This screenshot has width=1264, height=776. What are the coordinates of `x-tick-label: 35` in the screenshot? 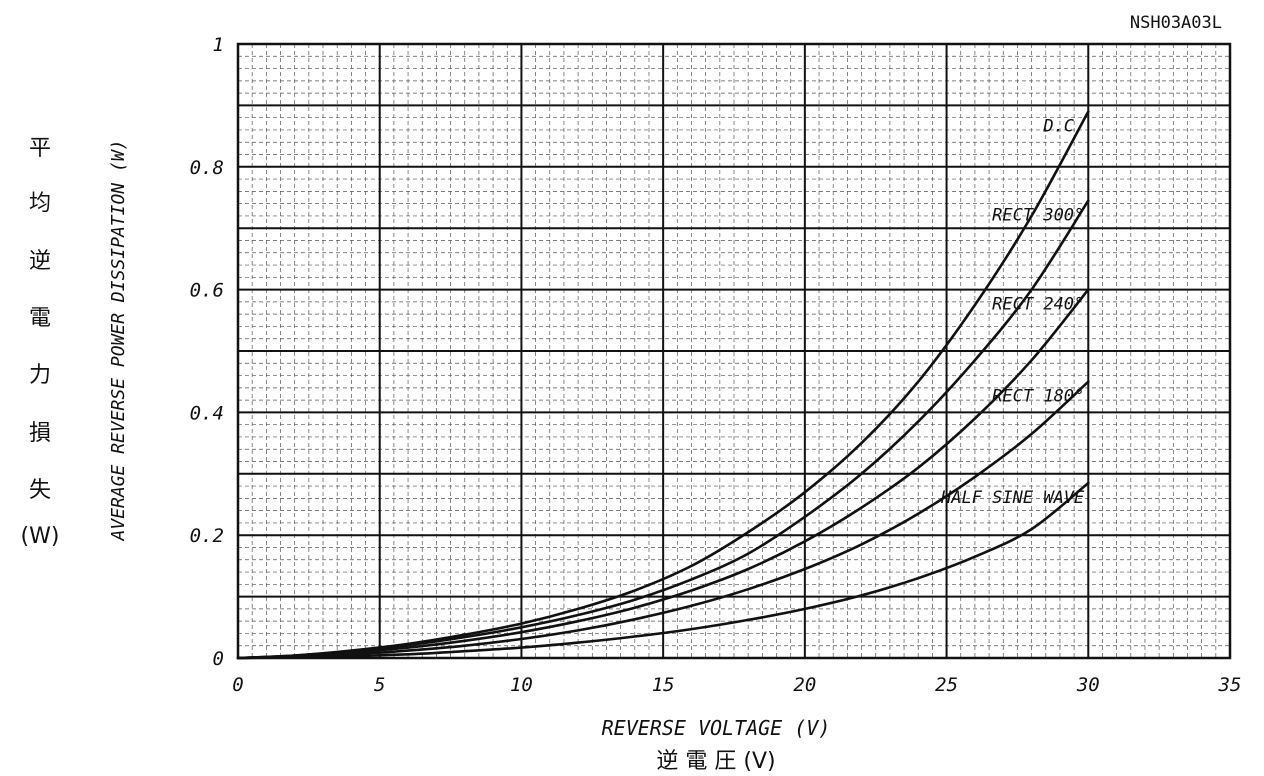 It's located at (1230, 685).